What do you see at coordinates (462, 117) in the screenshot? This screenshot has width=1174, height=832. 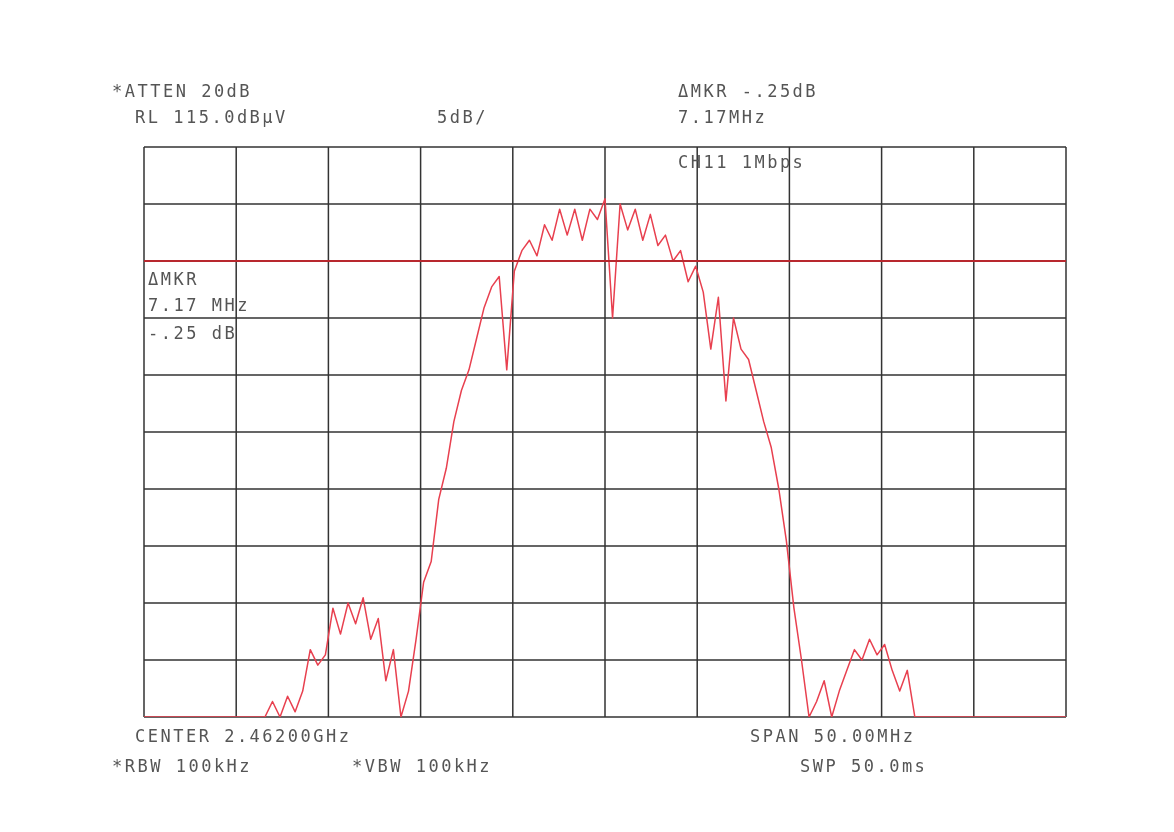 I see `text: 5dB/` at bounding box center [462, 117].